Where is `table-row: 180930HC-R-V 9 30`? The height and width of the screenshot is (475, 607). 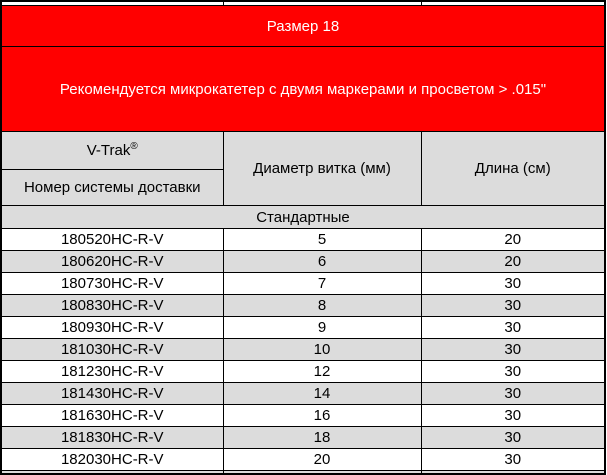
table-row: 180930HC-R-V 9 30 is located at coordinates (303, 327).